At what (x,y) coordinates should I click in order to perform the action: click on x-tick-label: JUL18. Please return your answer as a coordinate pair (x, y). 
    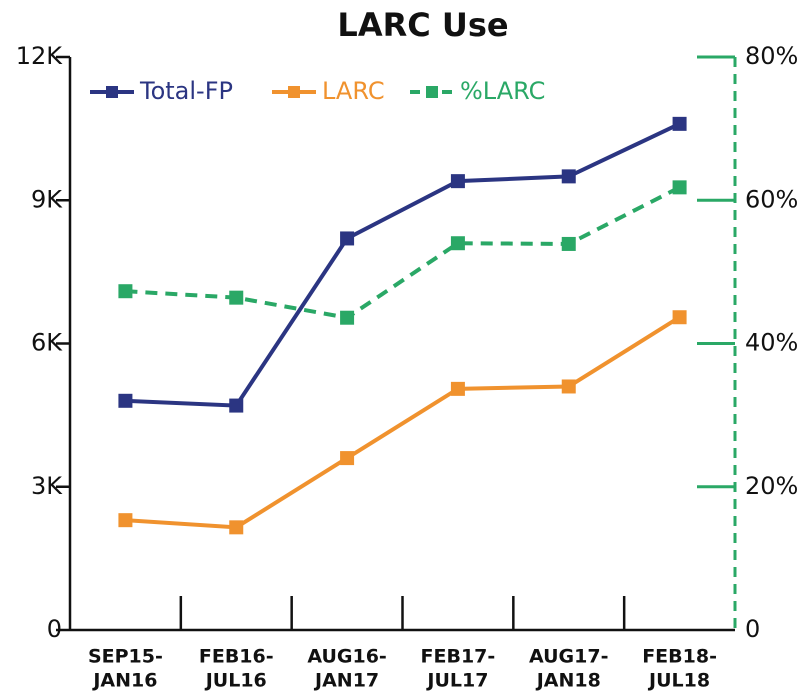
    Looking at the image, I should click on (678, 681).